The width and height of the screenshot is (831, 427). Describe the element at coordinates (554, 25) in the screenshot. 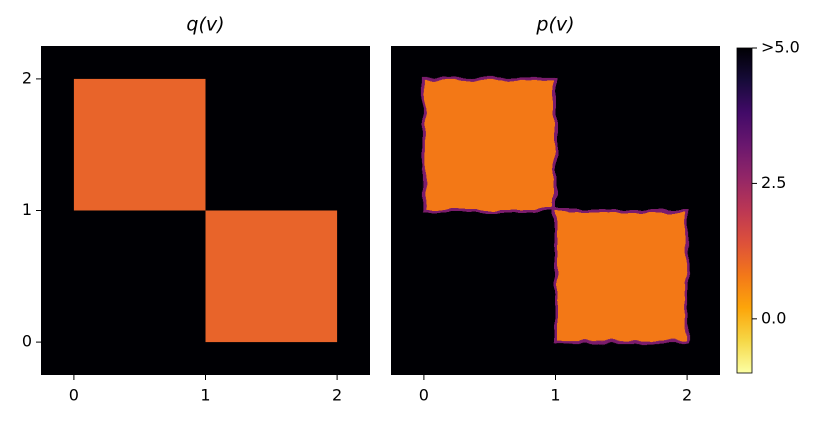

I see `plot-title: p(v)` at that location.